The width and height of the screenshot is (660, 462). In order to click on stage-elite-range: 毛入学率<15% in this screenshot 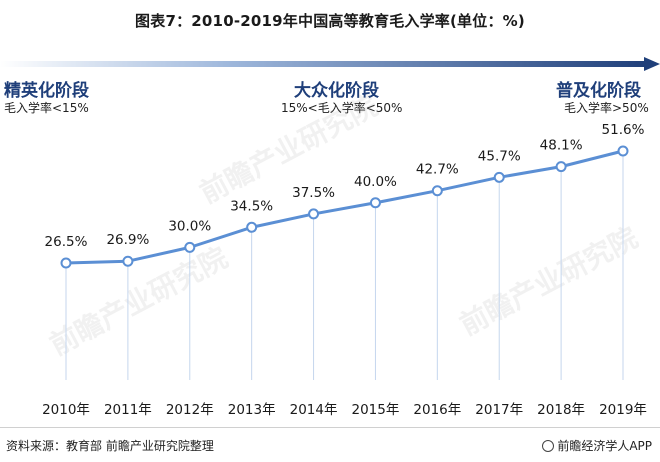, I will do `click(46, 108)`.